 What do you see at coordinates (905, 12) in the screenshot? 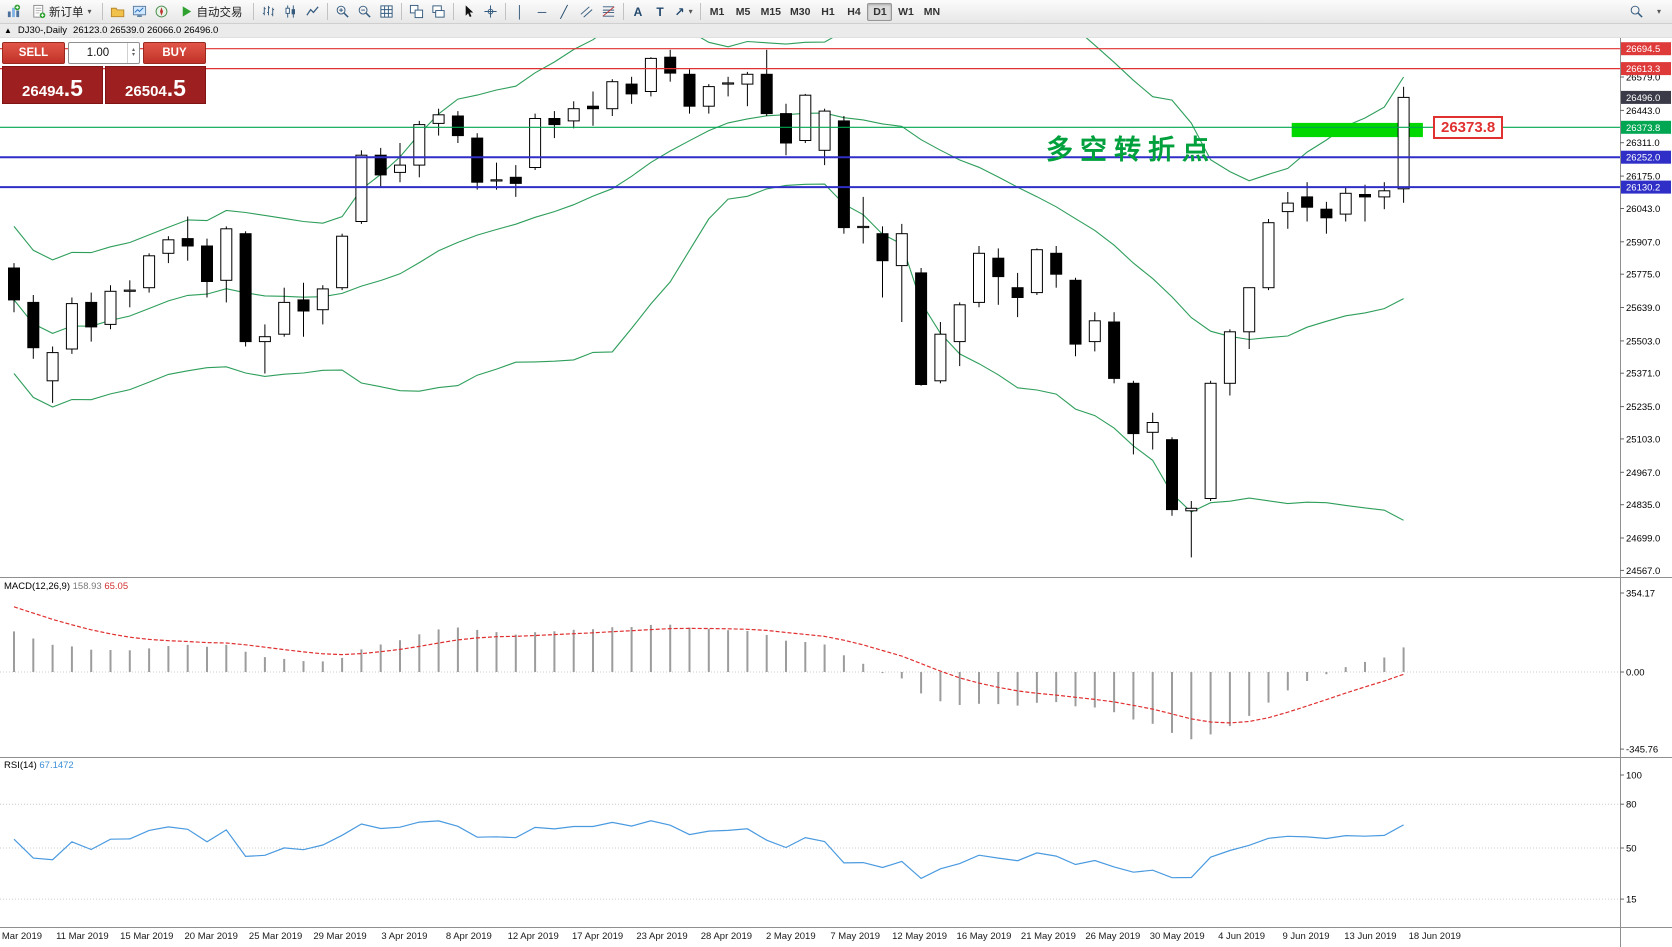
I see `timeframe-button-W1: W1` at bounding box center [905, 12].